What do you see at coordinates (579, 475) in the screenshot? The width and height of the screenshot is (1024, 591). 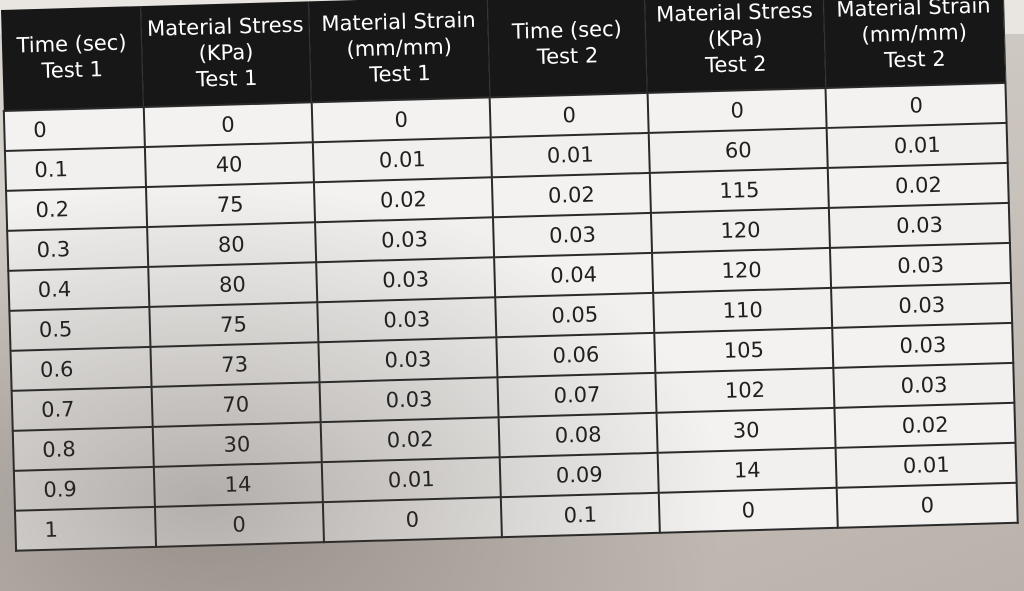 I see `table-cell: 0.09` at bounding box center [579, 475].